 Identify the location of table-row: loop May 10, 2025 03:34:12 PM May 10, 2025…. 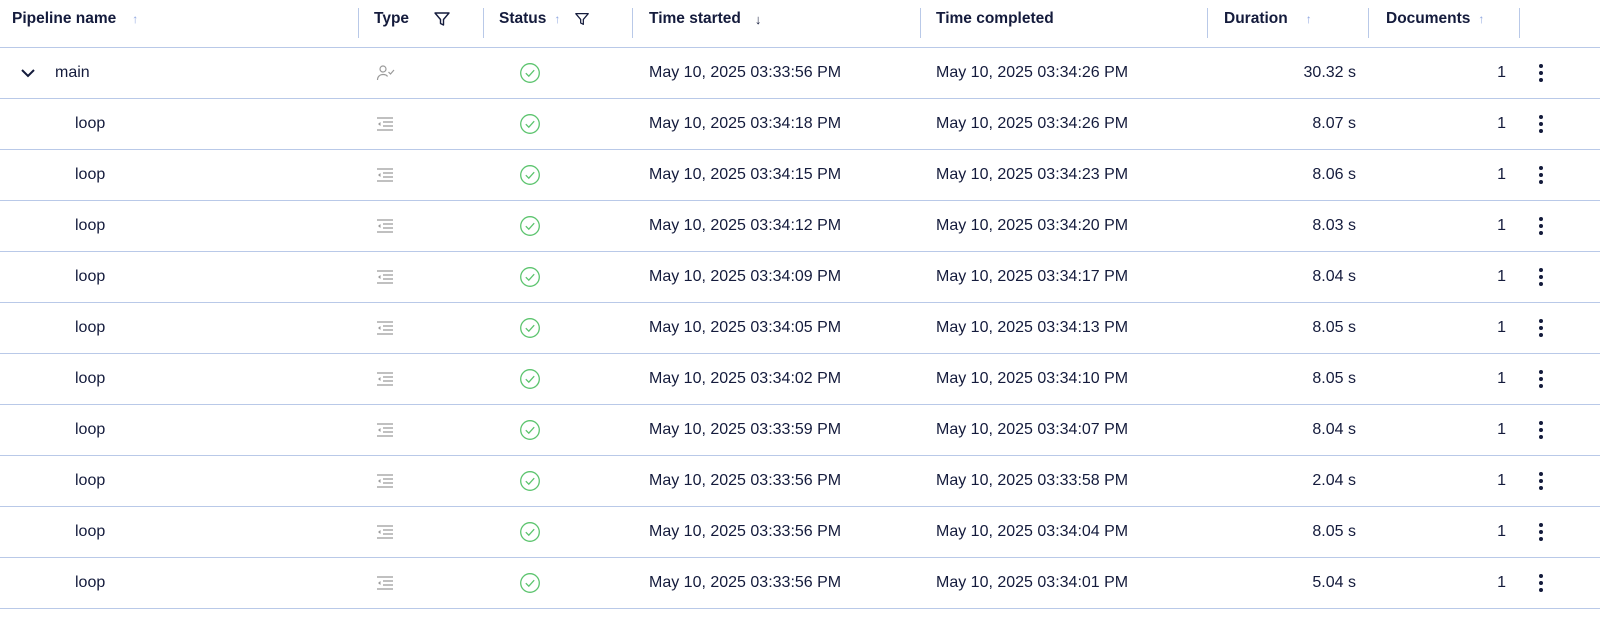
(800, 226).